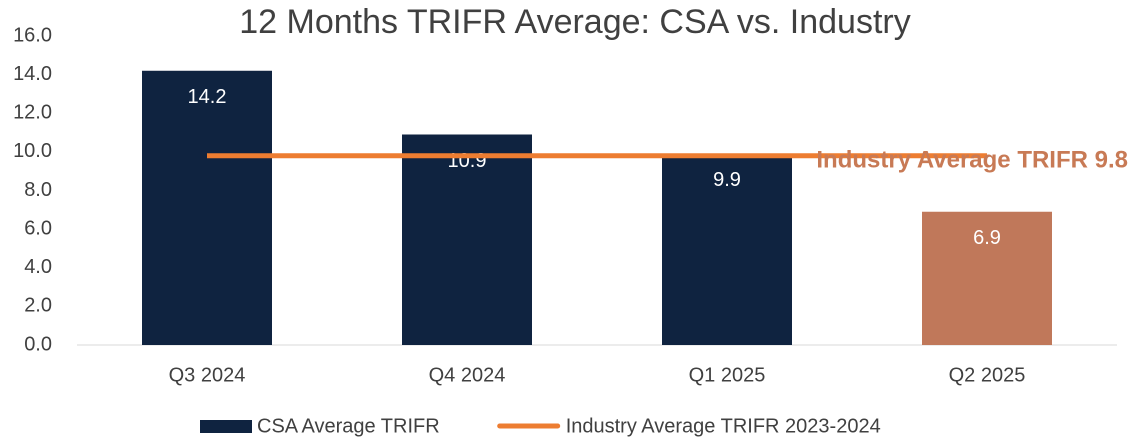 Image resolution: width=1136 pixels, height=442 pixels. What do you see at coordinates (38, 228) in the screenshot?
I see `y-tick-label: 6.0` at bounding box center [38, 228].